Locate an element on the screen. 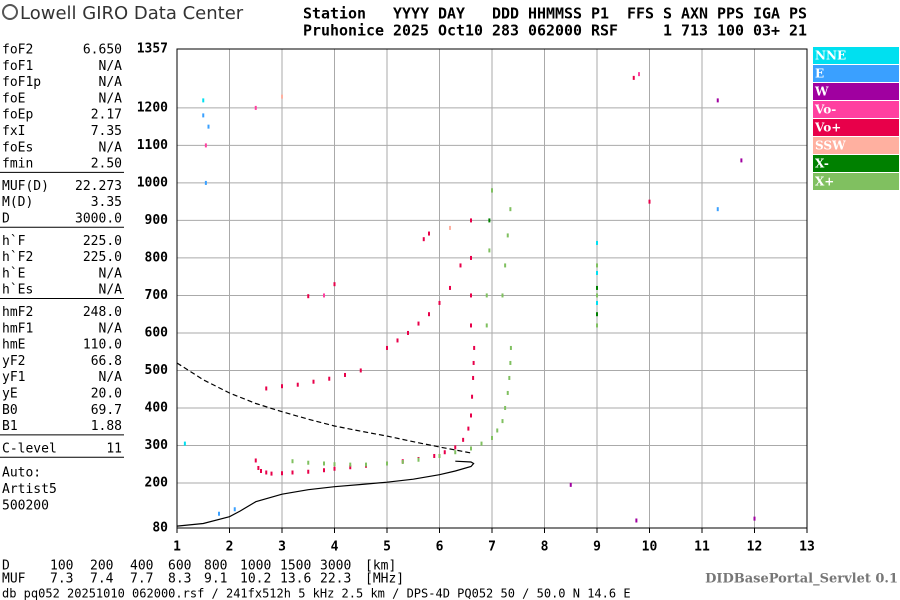 The width and height of the screenshot is (900, 600). param-value: 2.17 is located at coordinates (106, 115).